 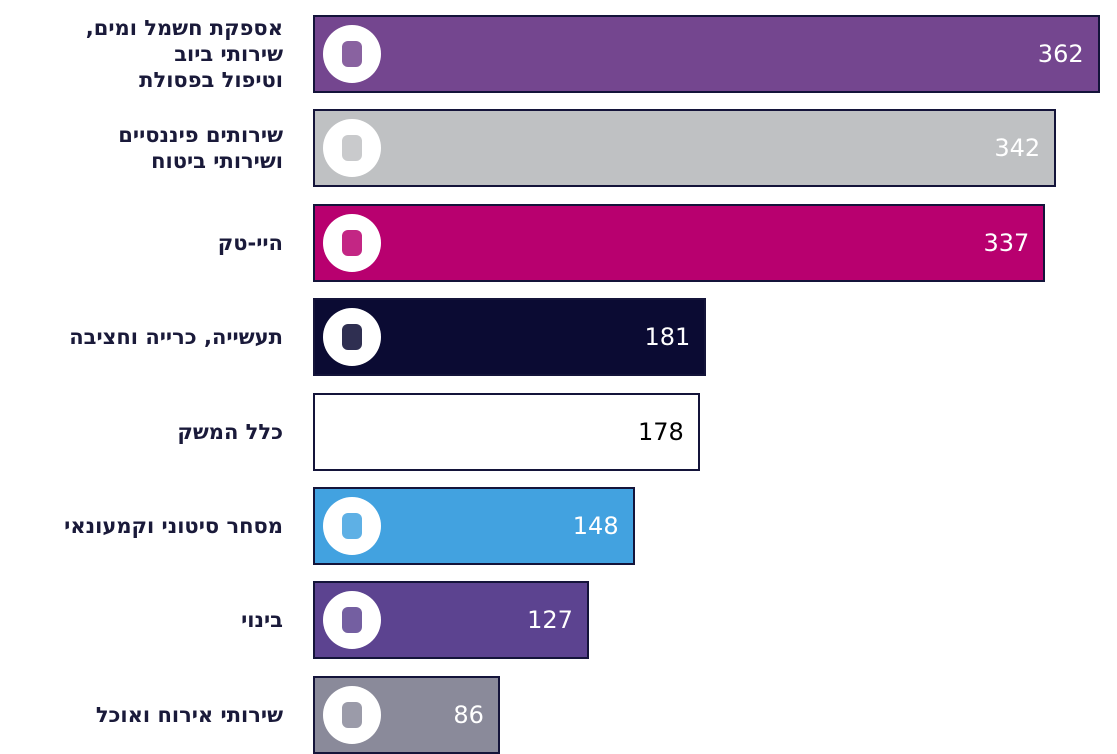 What do you see at coordinates (667, 337) in the screenshot?
I see `value-label: 181` at bounding box center [667, 337].